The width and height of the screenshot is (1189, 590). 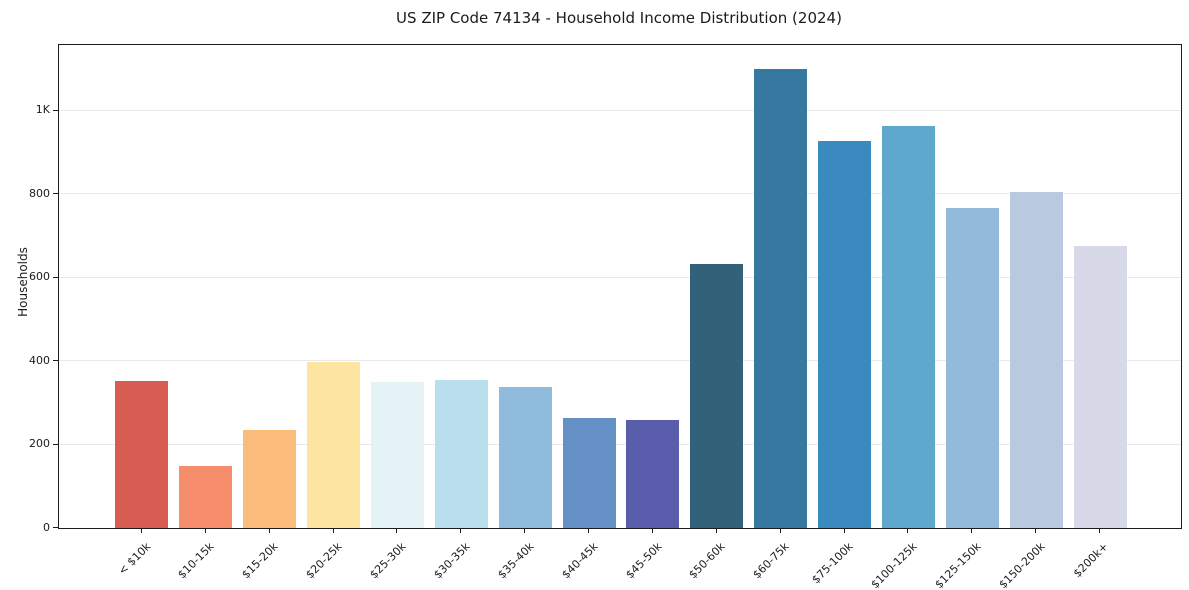 I want to click on bar-125-150k, so click(x=972, y=368).